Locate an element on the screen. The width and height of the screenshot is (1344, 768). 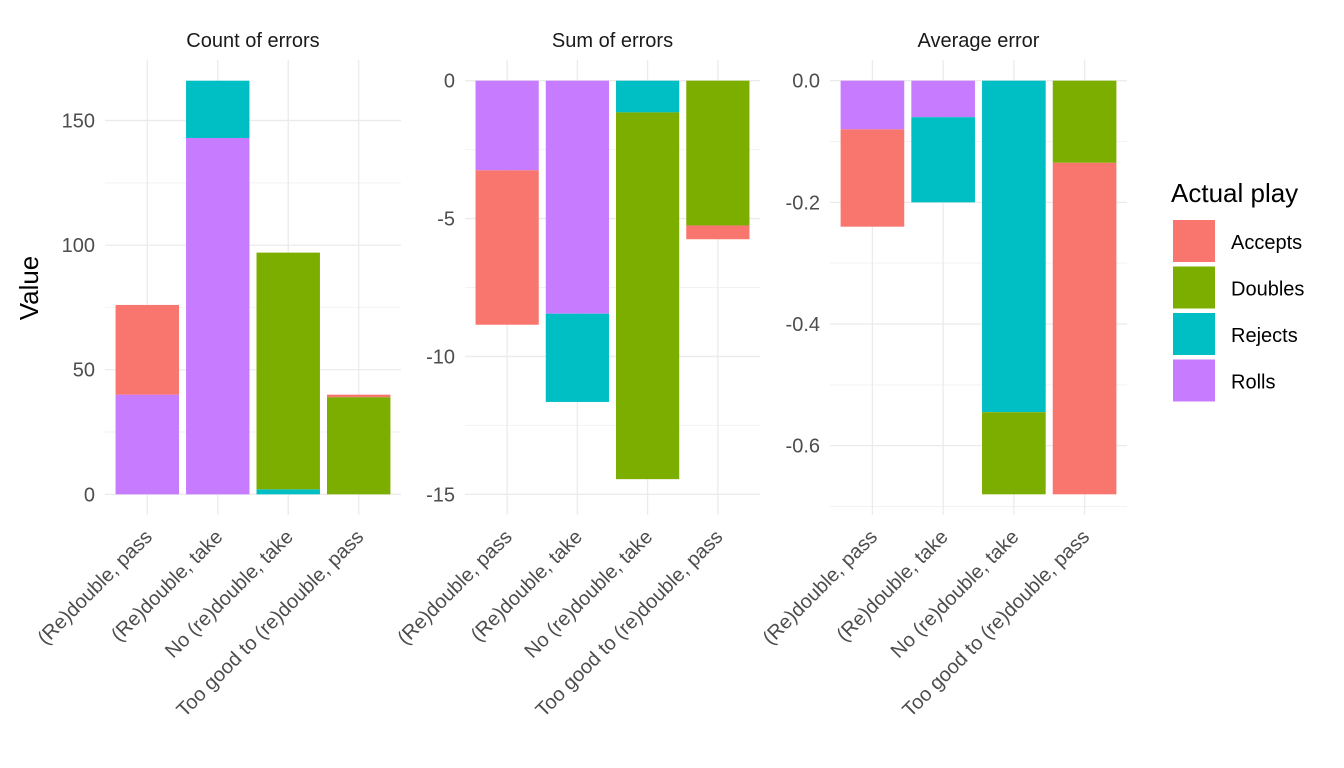
panel-title: Sum of errors is located at coordinates (612, 41).